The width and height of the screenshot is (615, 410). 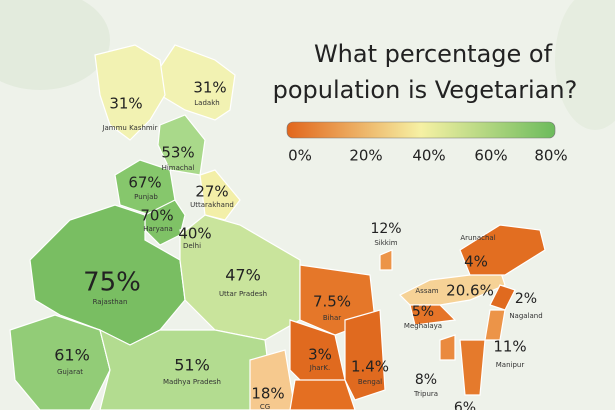 What do you see at coordinates (332, 302) in the screenshot?
I see `region-value: 7.5%` at bounding box center [332, 302].